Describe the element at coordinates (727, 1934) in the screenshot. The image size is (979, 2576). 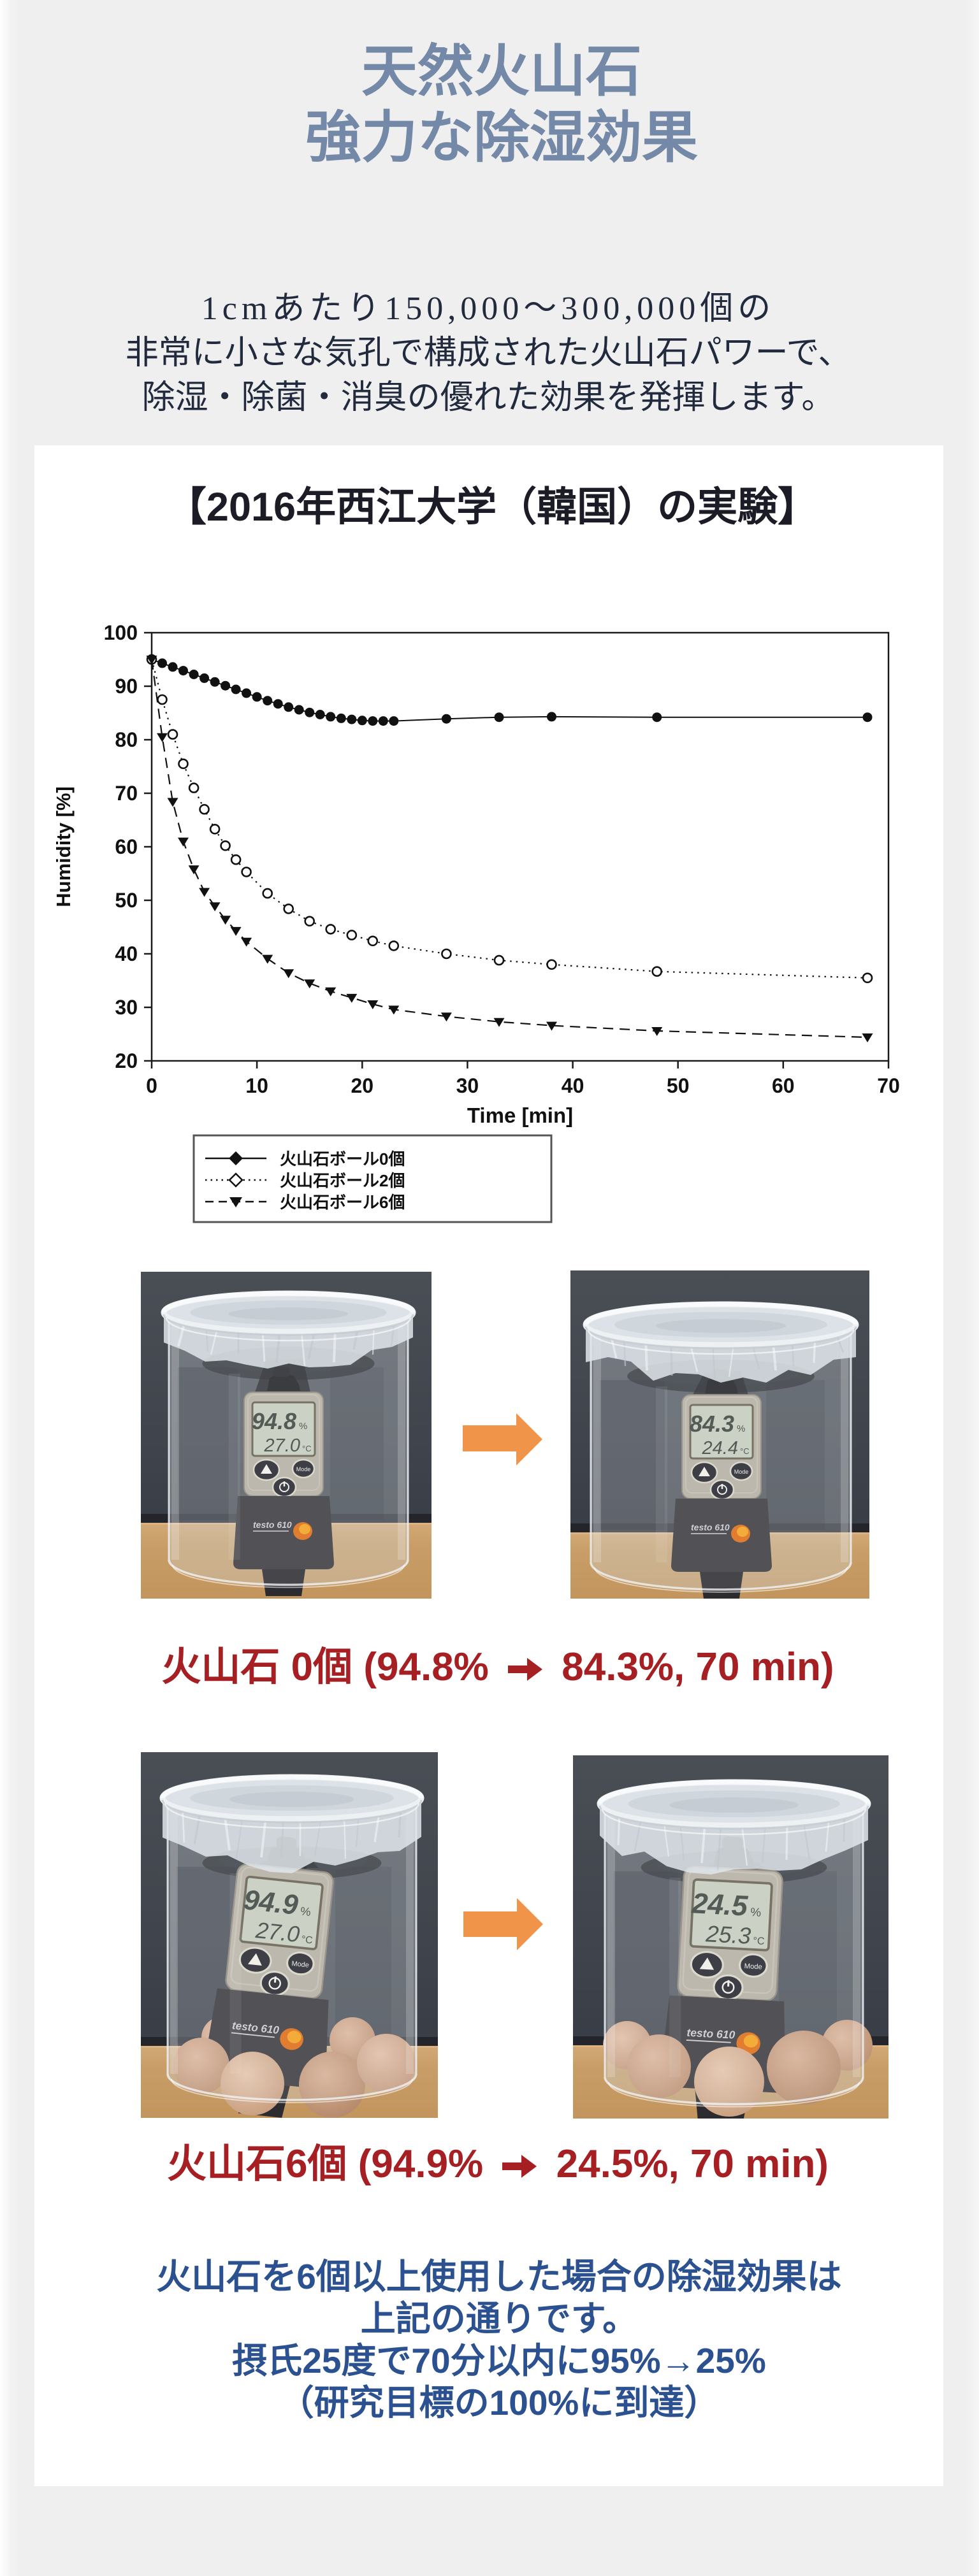
I see `svg-text: 25.3` at that location.